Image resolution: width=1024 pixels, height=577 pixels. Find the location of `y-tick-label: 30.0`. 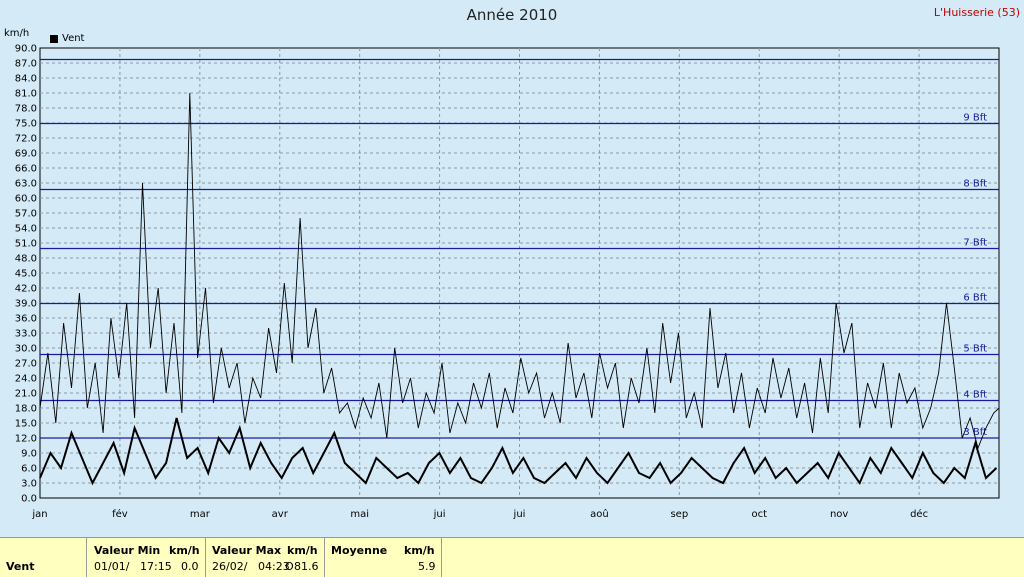

y-tick-label: 30.0 is located at coordinates (26, 349).